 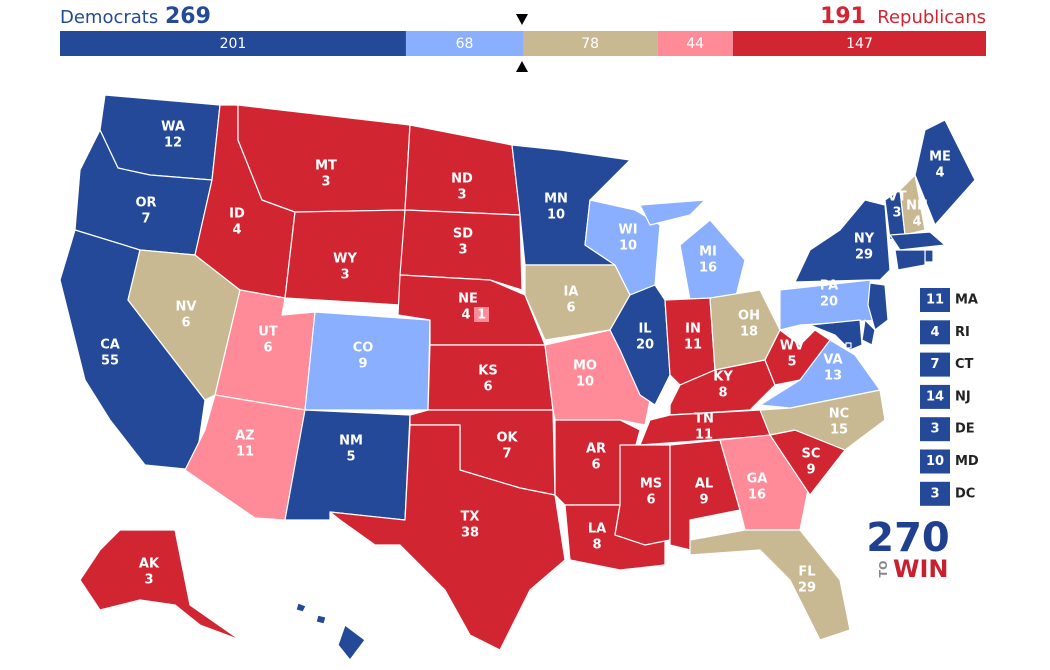 I want to click on state-label: ME, so click(x=940, y=157).